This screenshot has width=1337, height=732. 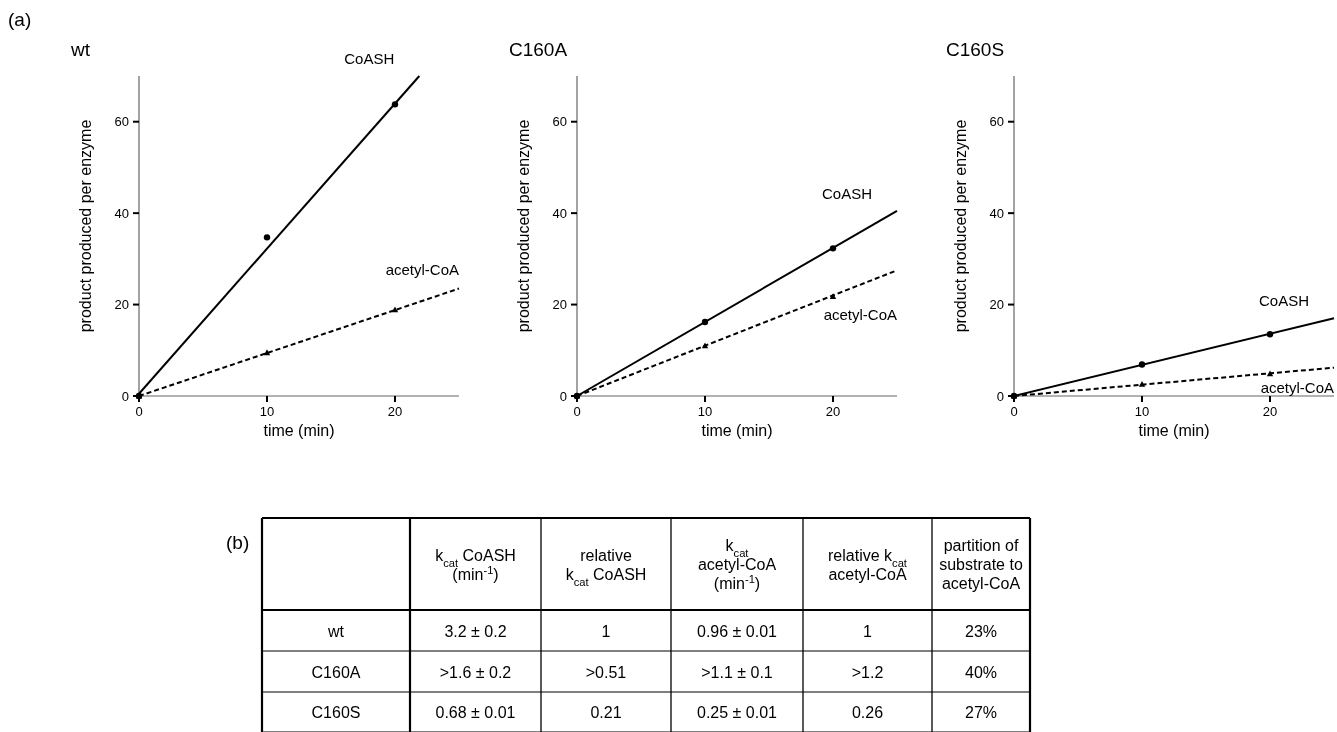 I want to click on text: k$_{cat}$ acetyl-CoA (min$^{-1}$), so click(x=737, y=564).